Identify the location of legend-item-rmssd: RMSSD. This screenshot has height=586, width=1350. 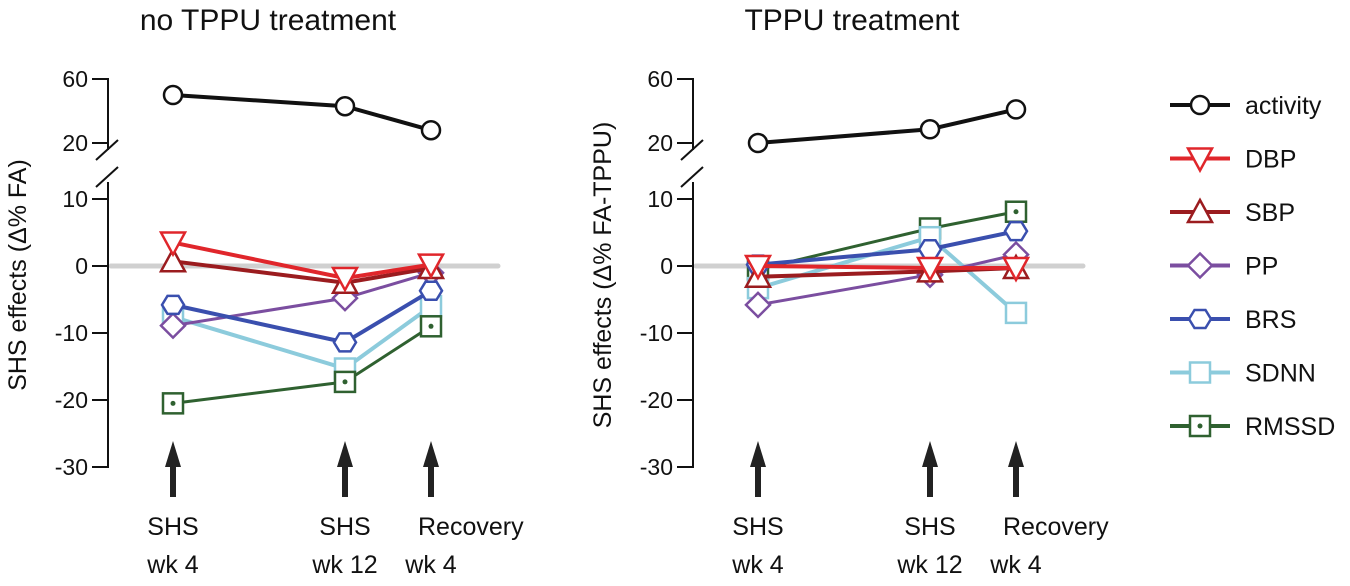
(1252, 427).